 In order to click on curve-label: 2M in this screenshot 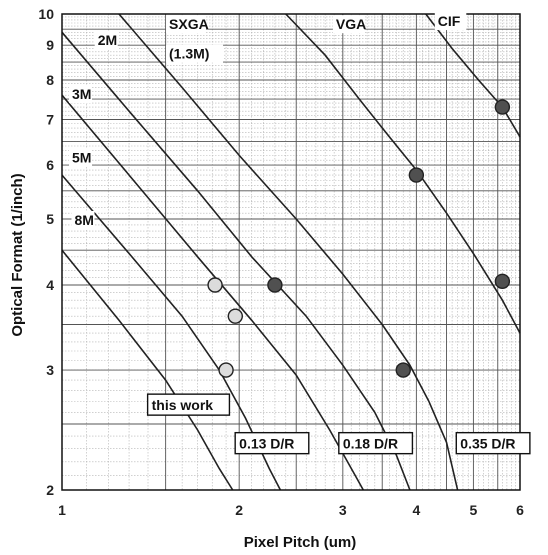, I will do `click(107, 40)`.